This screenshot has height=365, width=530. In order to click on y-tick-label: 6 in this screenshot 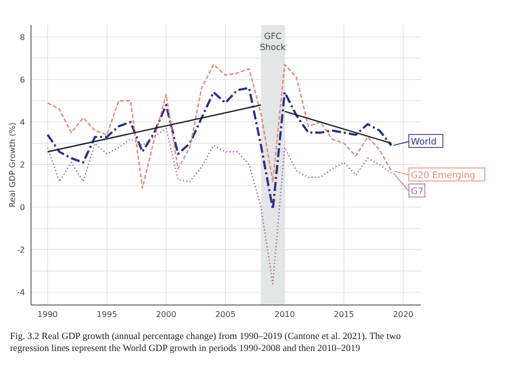, I will do `click(22, 79)`.